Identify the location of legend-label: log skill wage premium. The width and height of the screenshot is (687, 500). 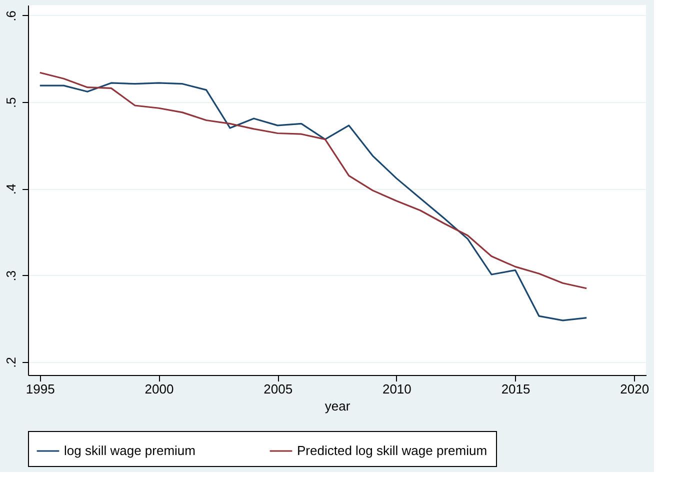
(130, 450).